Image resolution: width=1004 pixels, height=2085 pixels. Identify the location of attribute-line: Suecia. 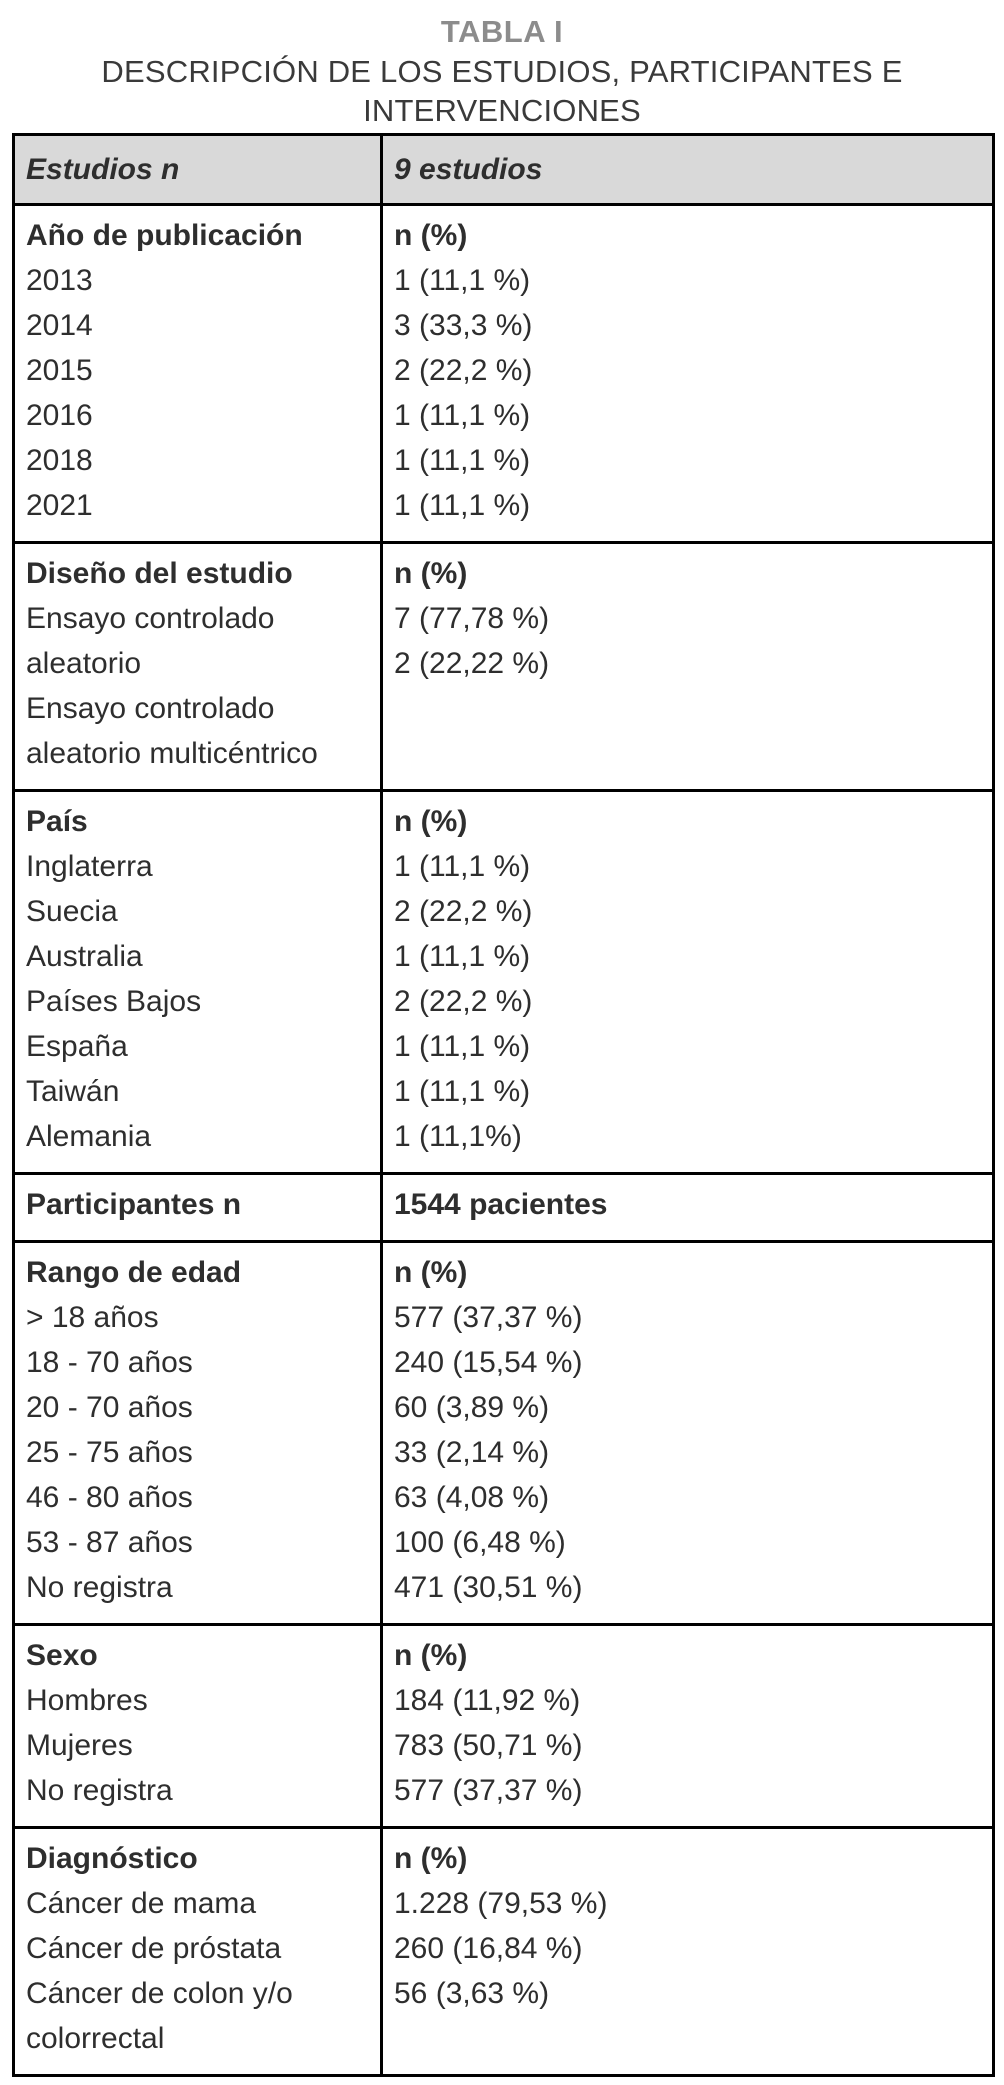
(72, 911).